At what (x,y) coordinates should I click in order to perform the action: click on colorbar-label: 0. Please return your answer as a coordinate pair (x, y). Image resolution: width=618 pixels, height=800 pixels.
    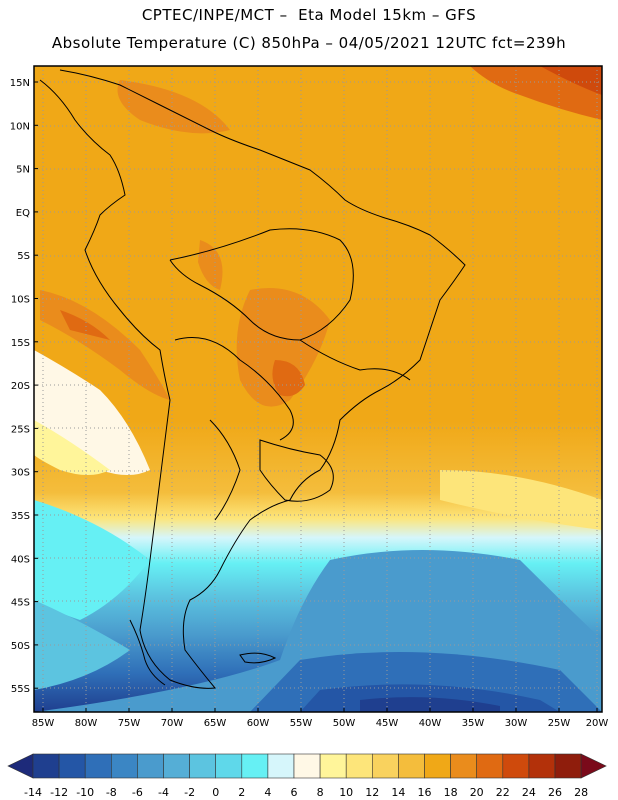
    Looking at the image, I should click on (215, 792).